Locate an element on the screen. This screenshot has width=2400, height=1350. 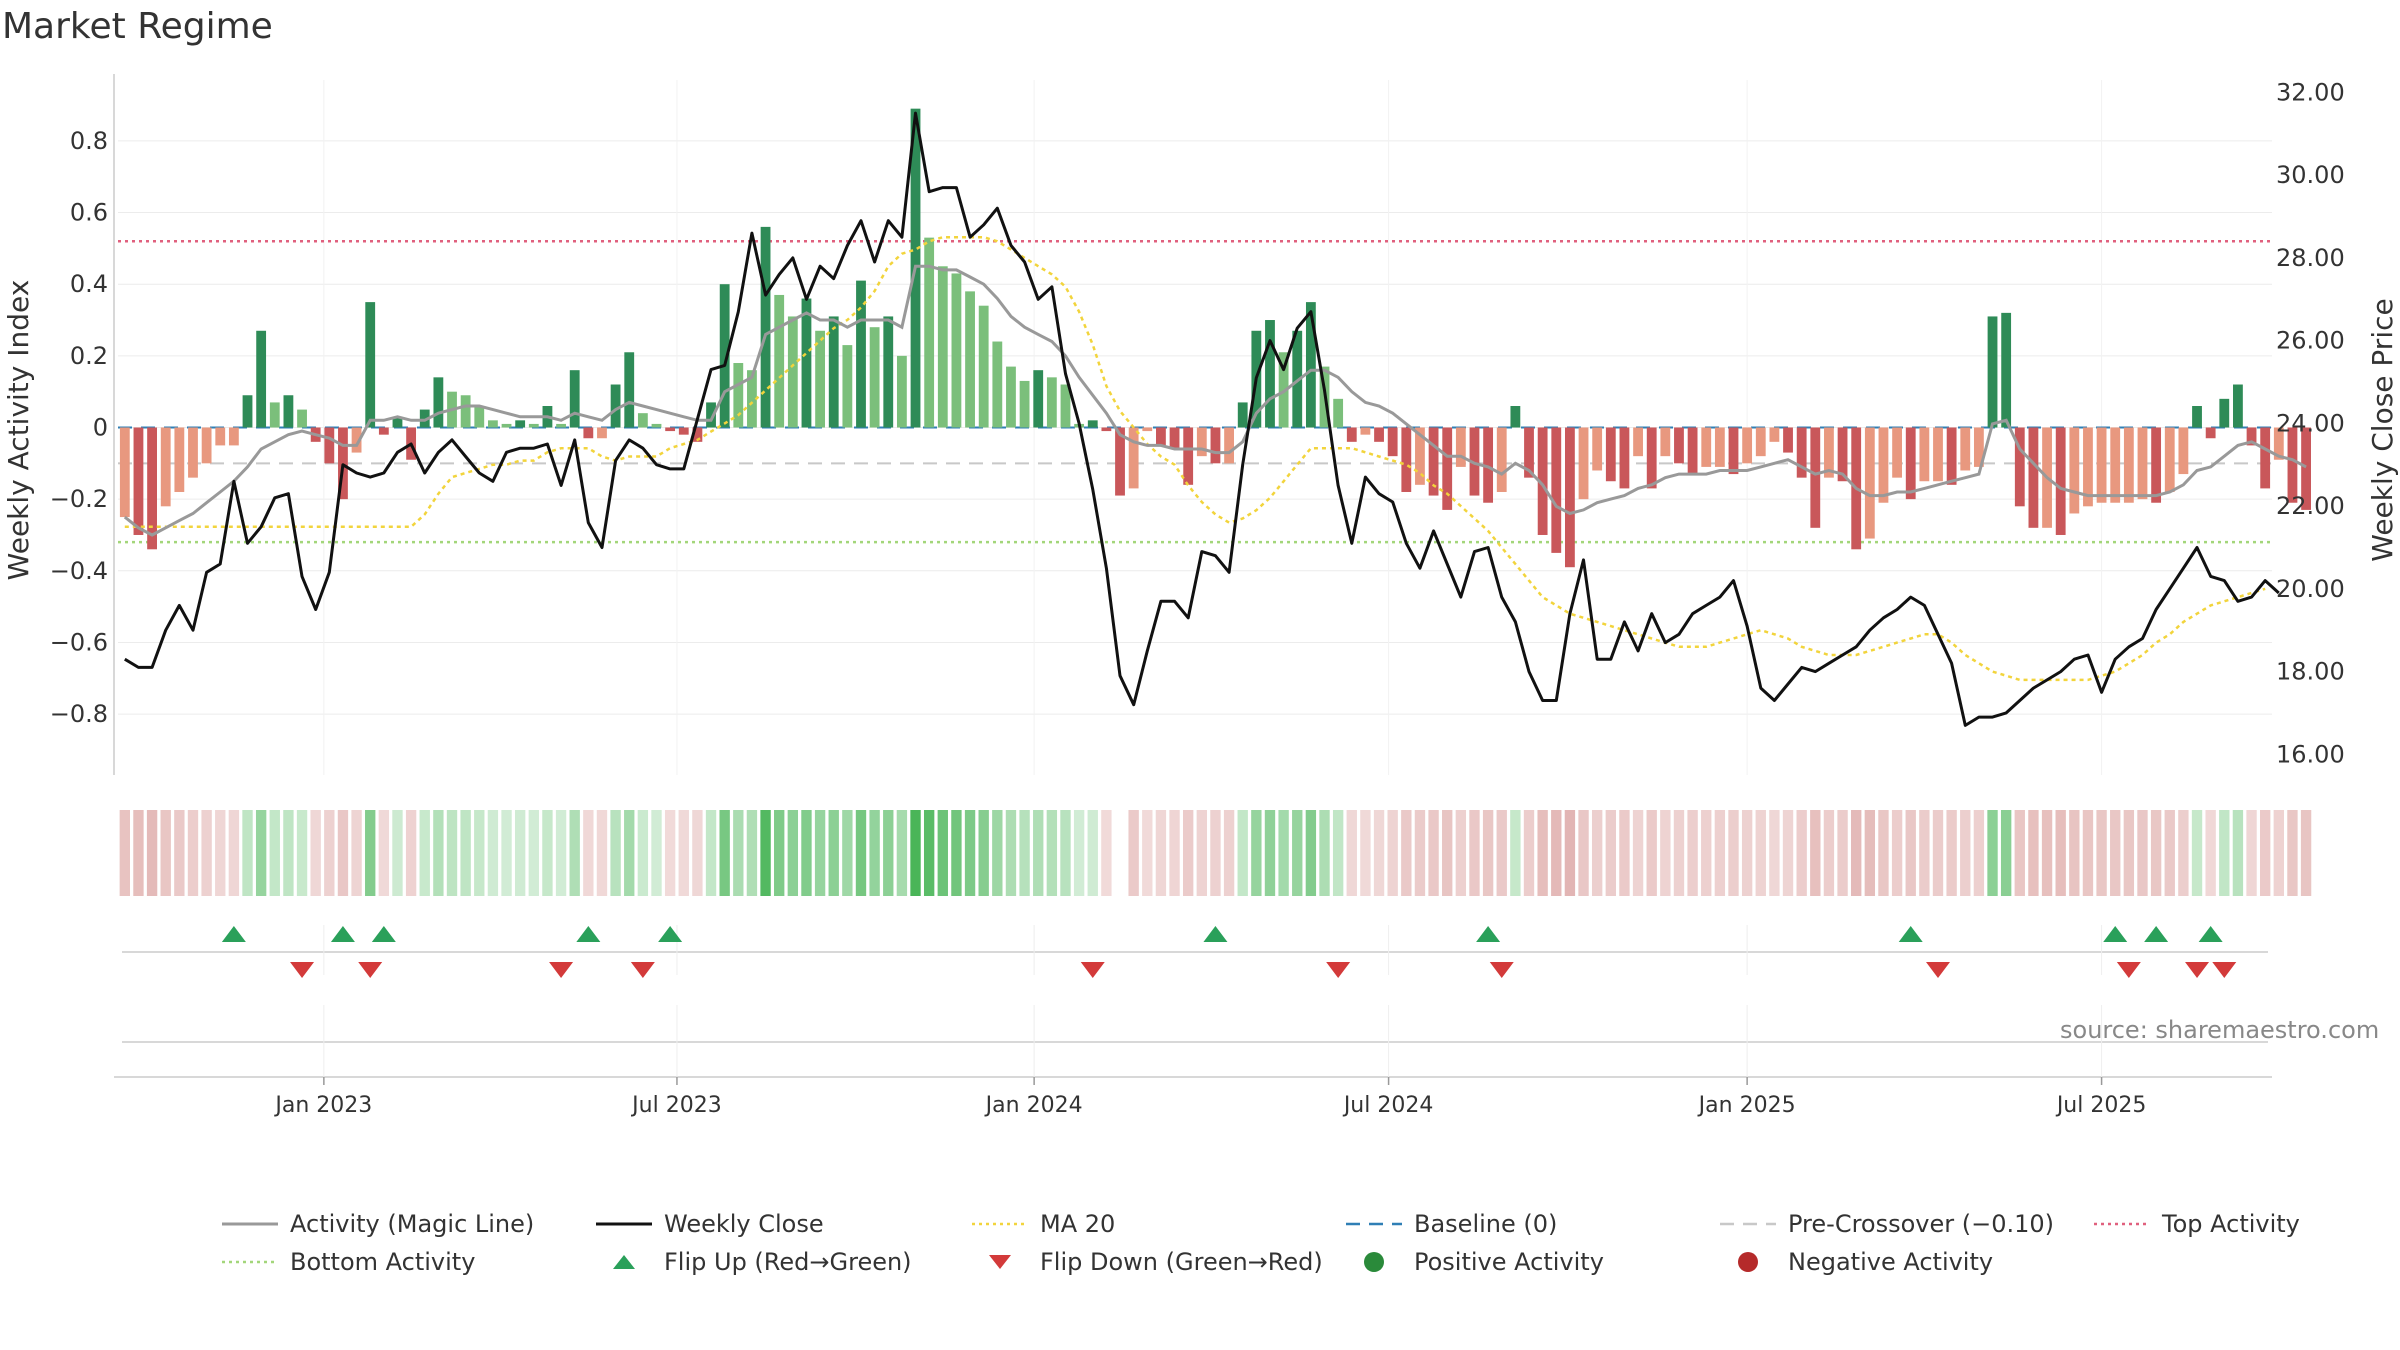
legend-item: Baseline (0) is located at coordinates (1450, 1224).